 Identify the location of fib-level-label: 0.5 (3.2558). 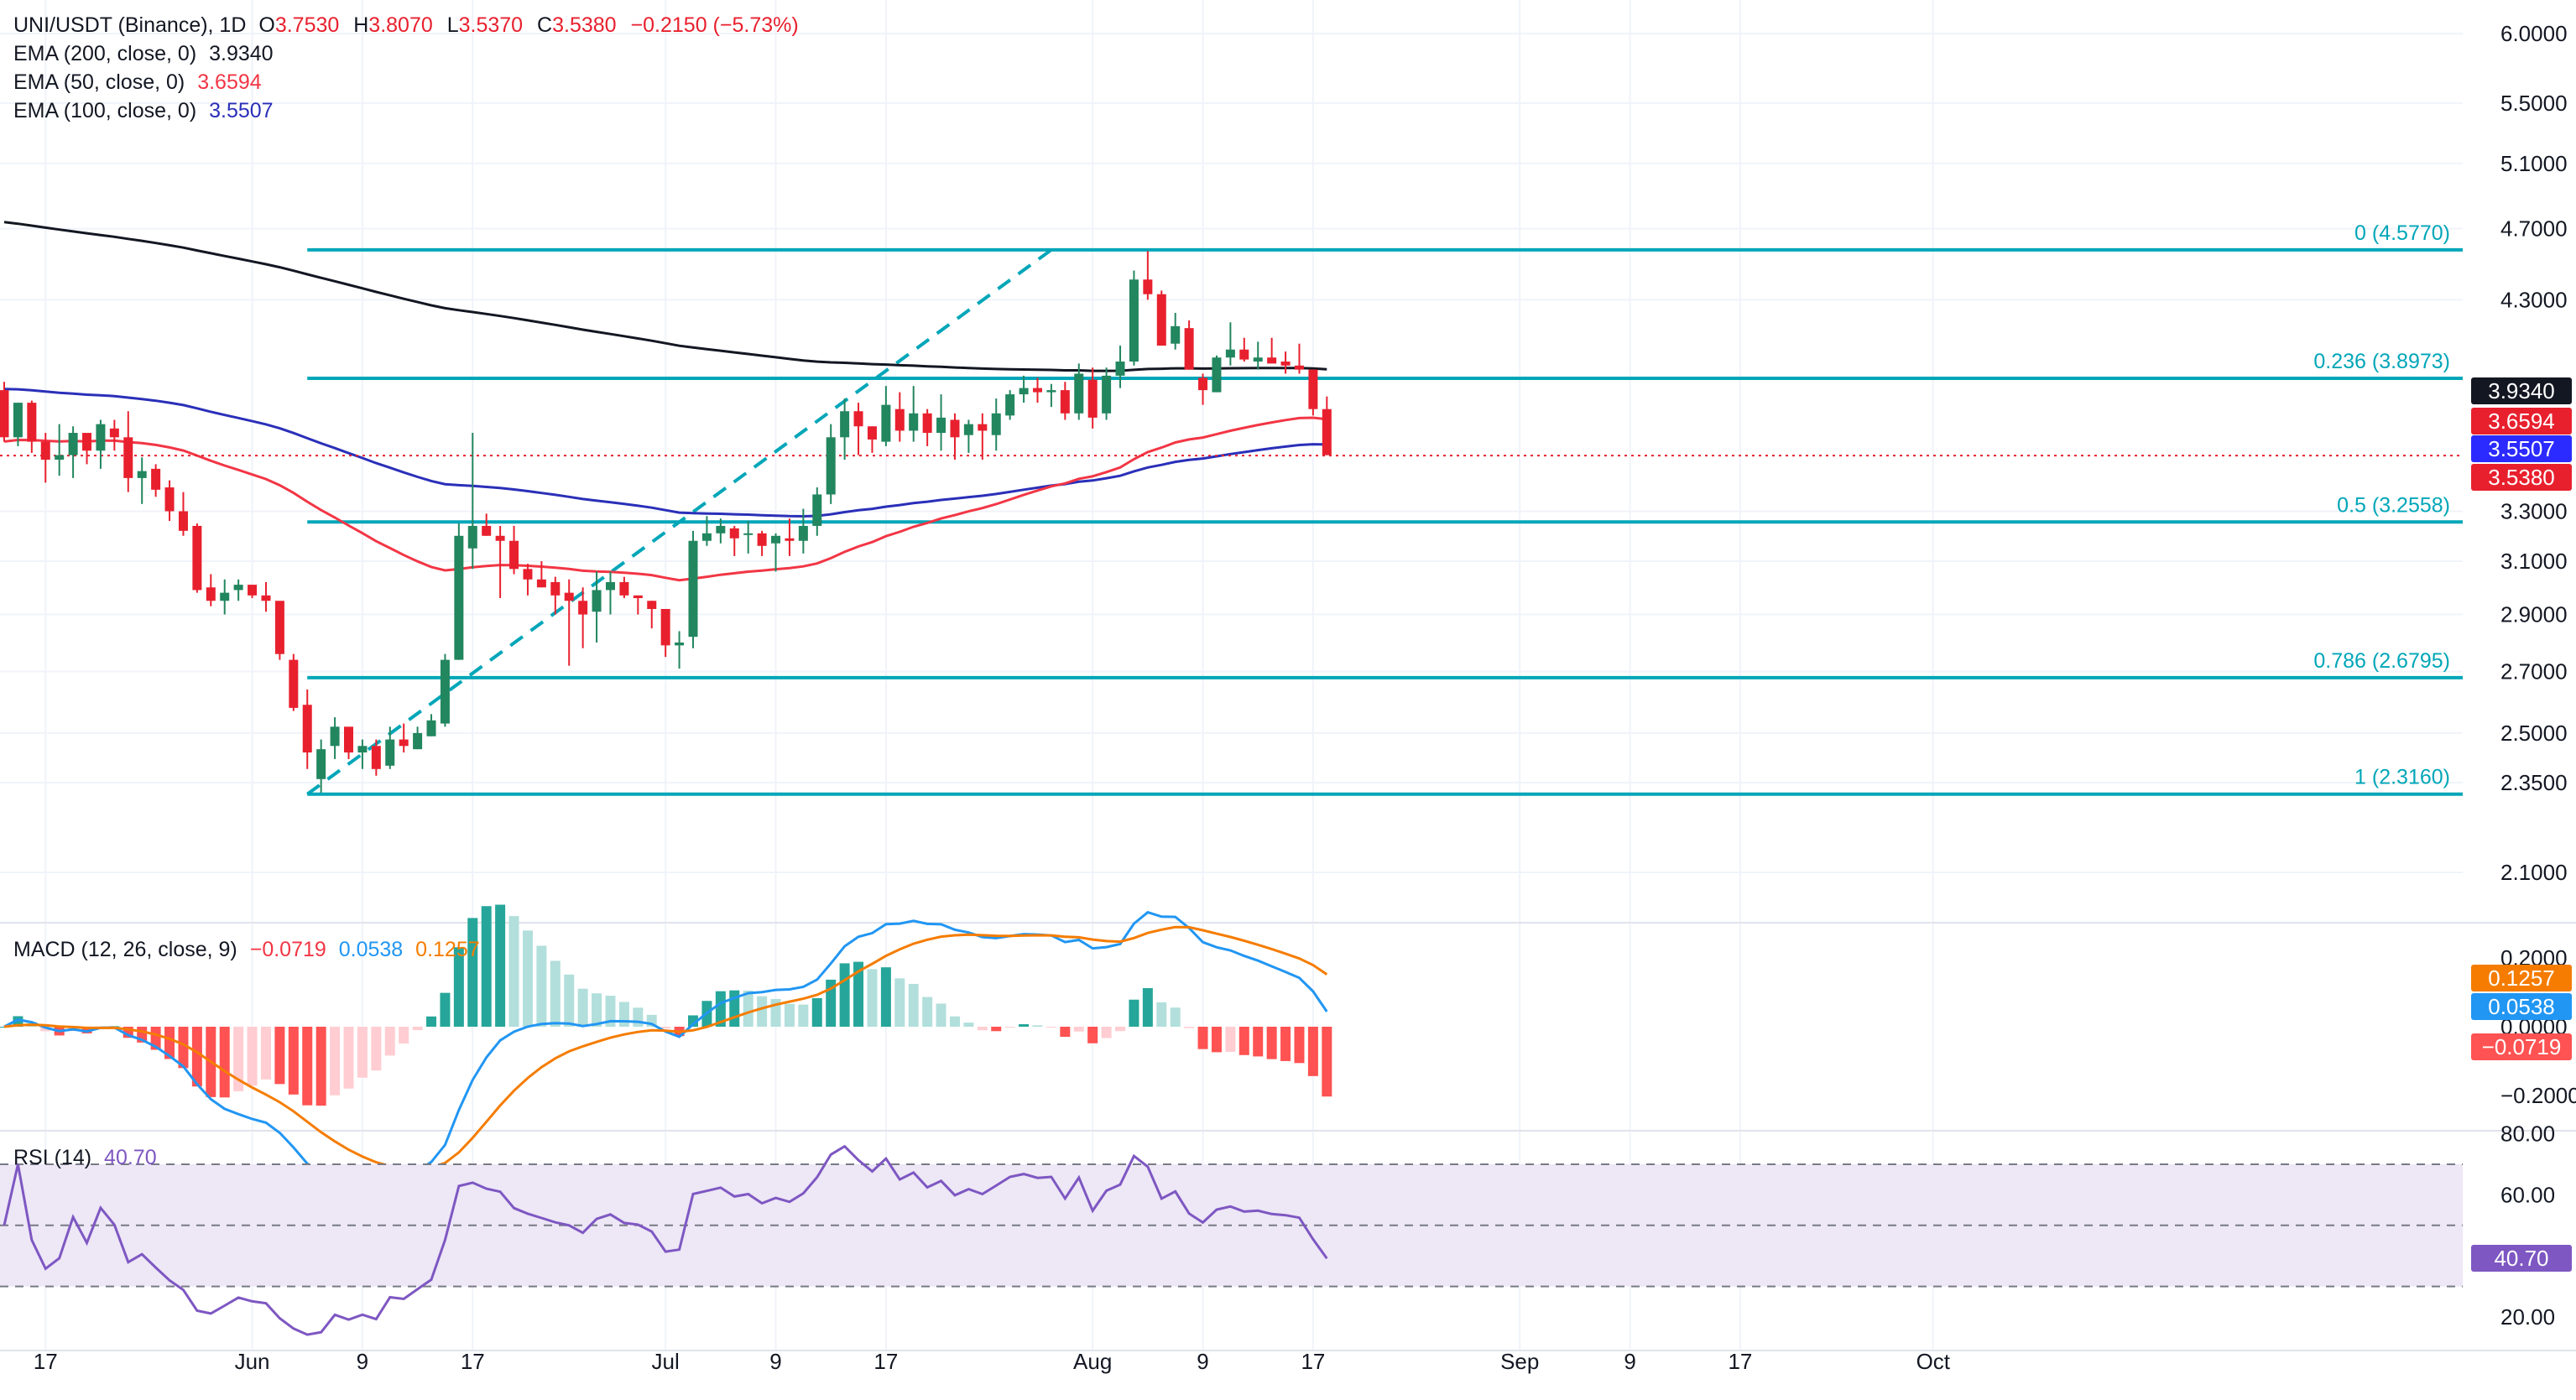
(2393, 505).